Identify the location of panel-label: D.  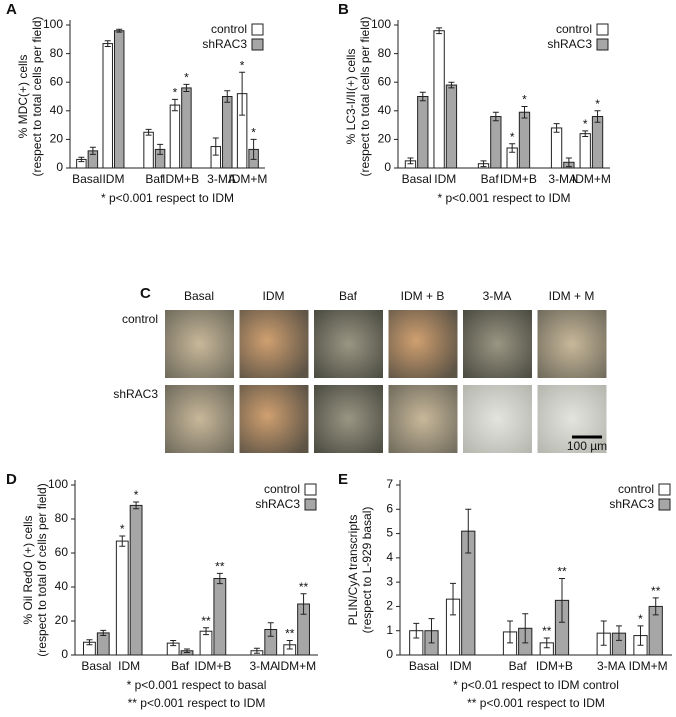
(11, 479).